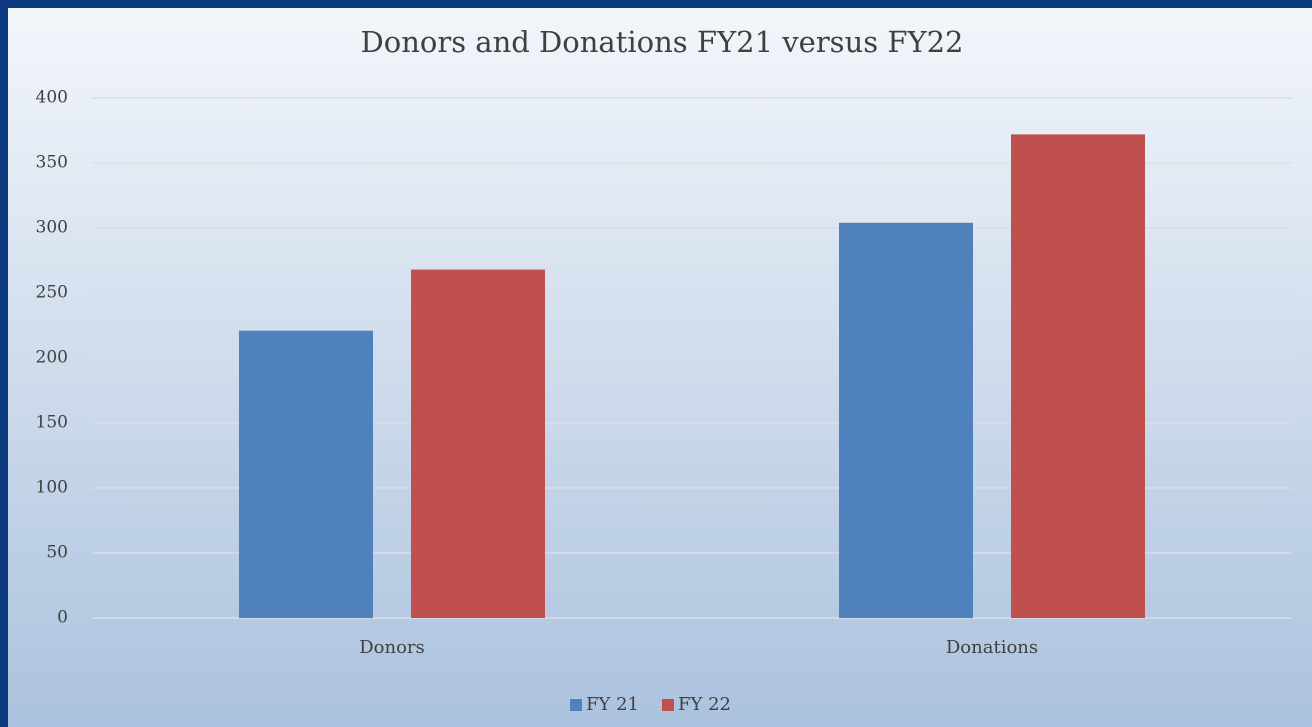 This screenshot has height=727, width=1312. What do you see at coordinates (52, 358) in the screenshot?
I see `y-tick-label: 200` at bounding box center [52, 358].